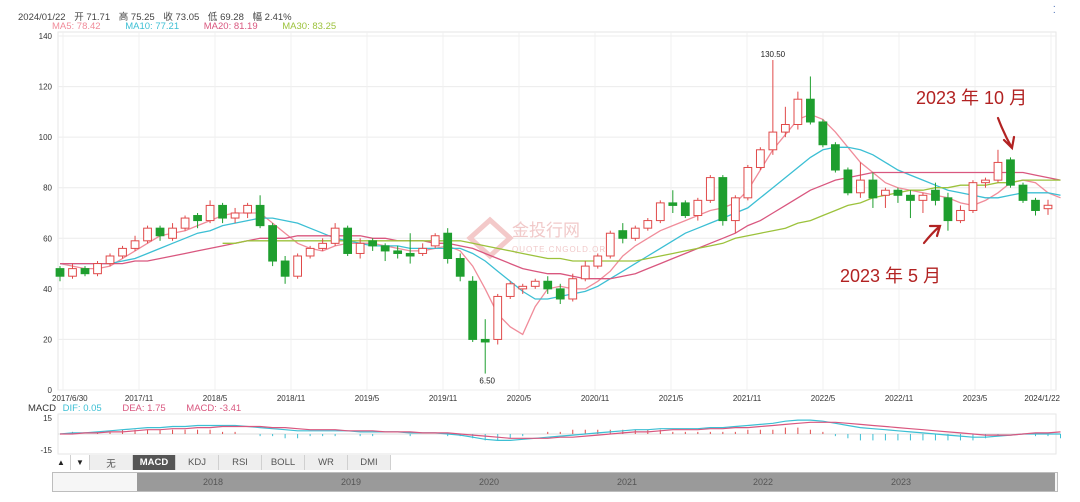 The image size is (1080, 502). I want to click on ma30-legend: MA30: 83.25, so click(309, 26).